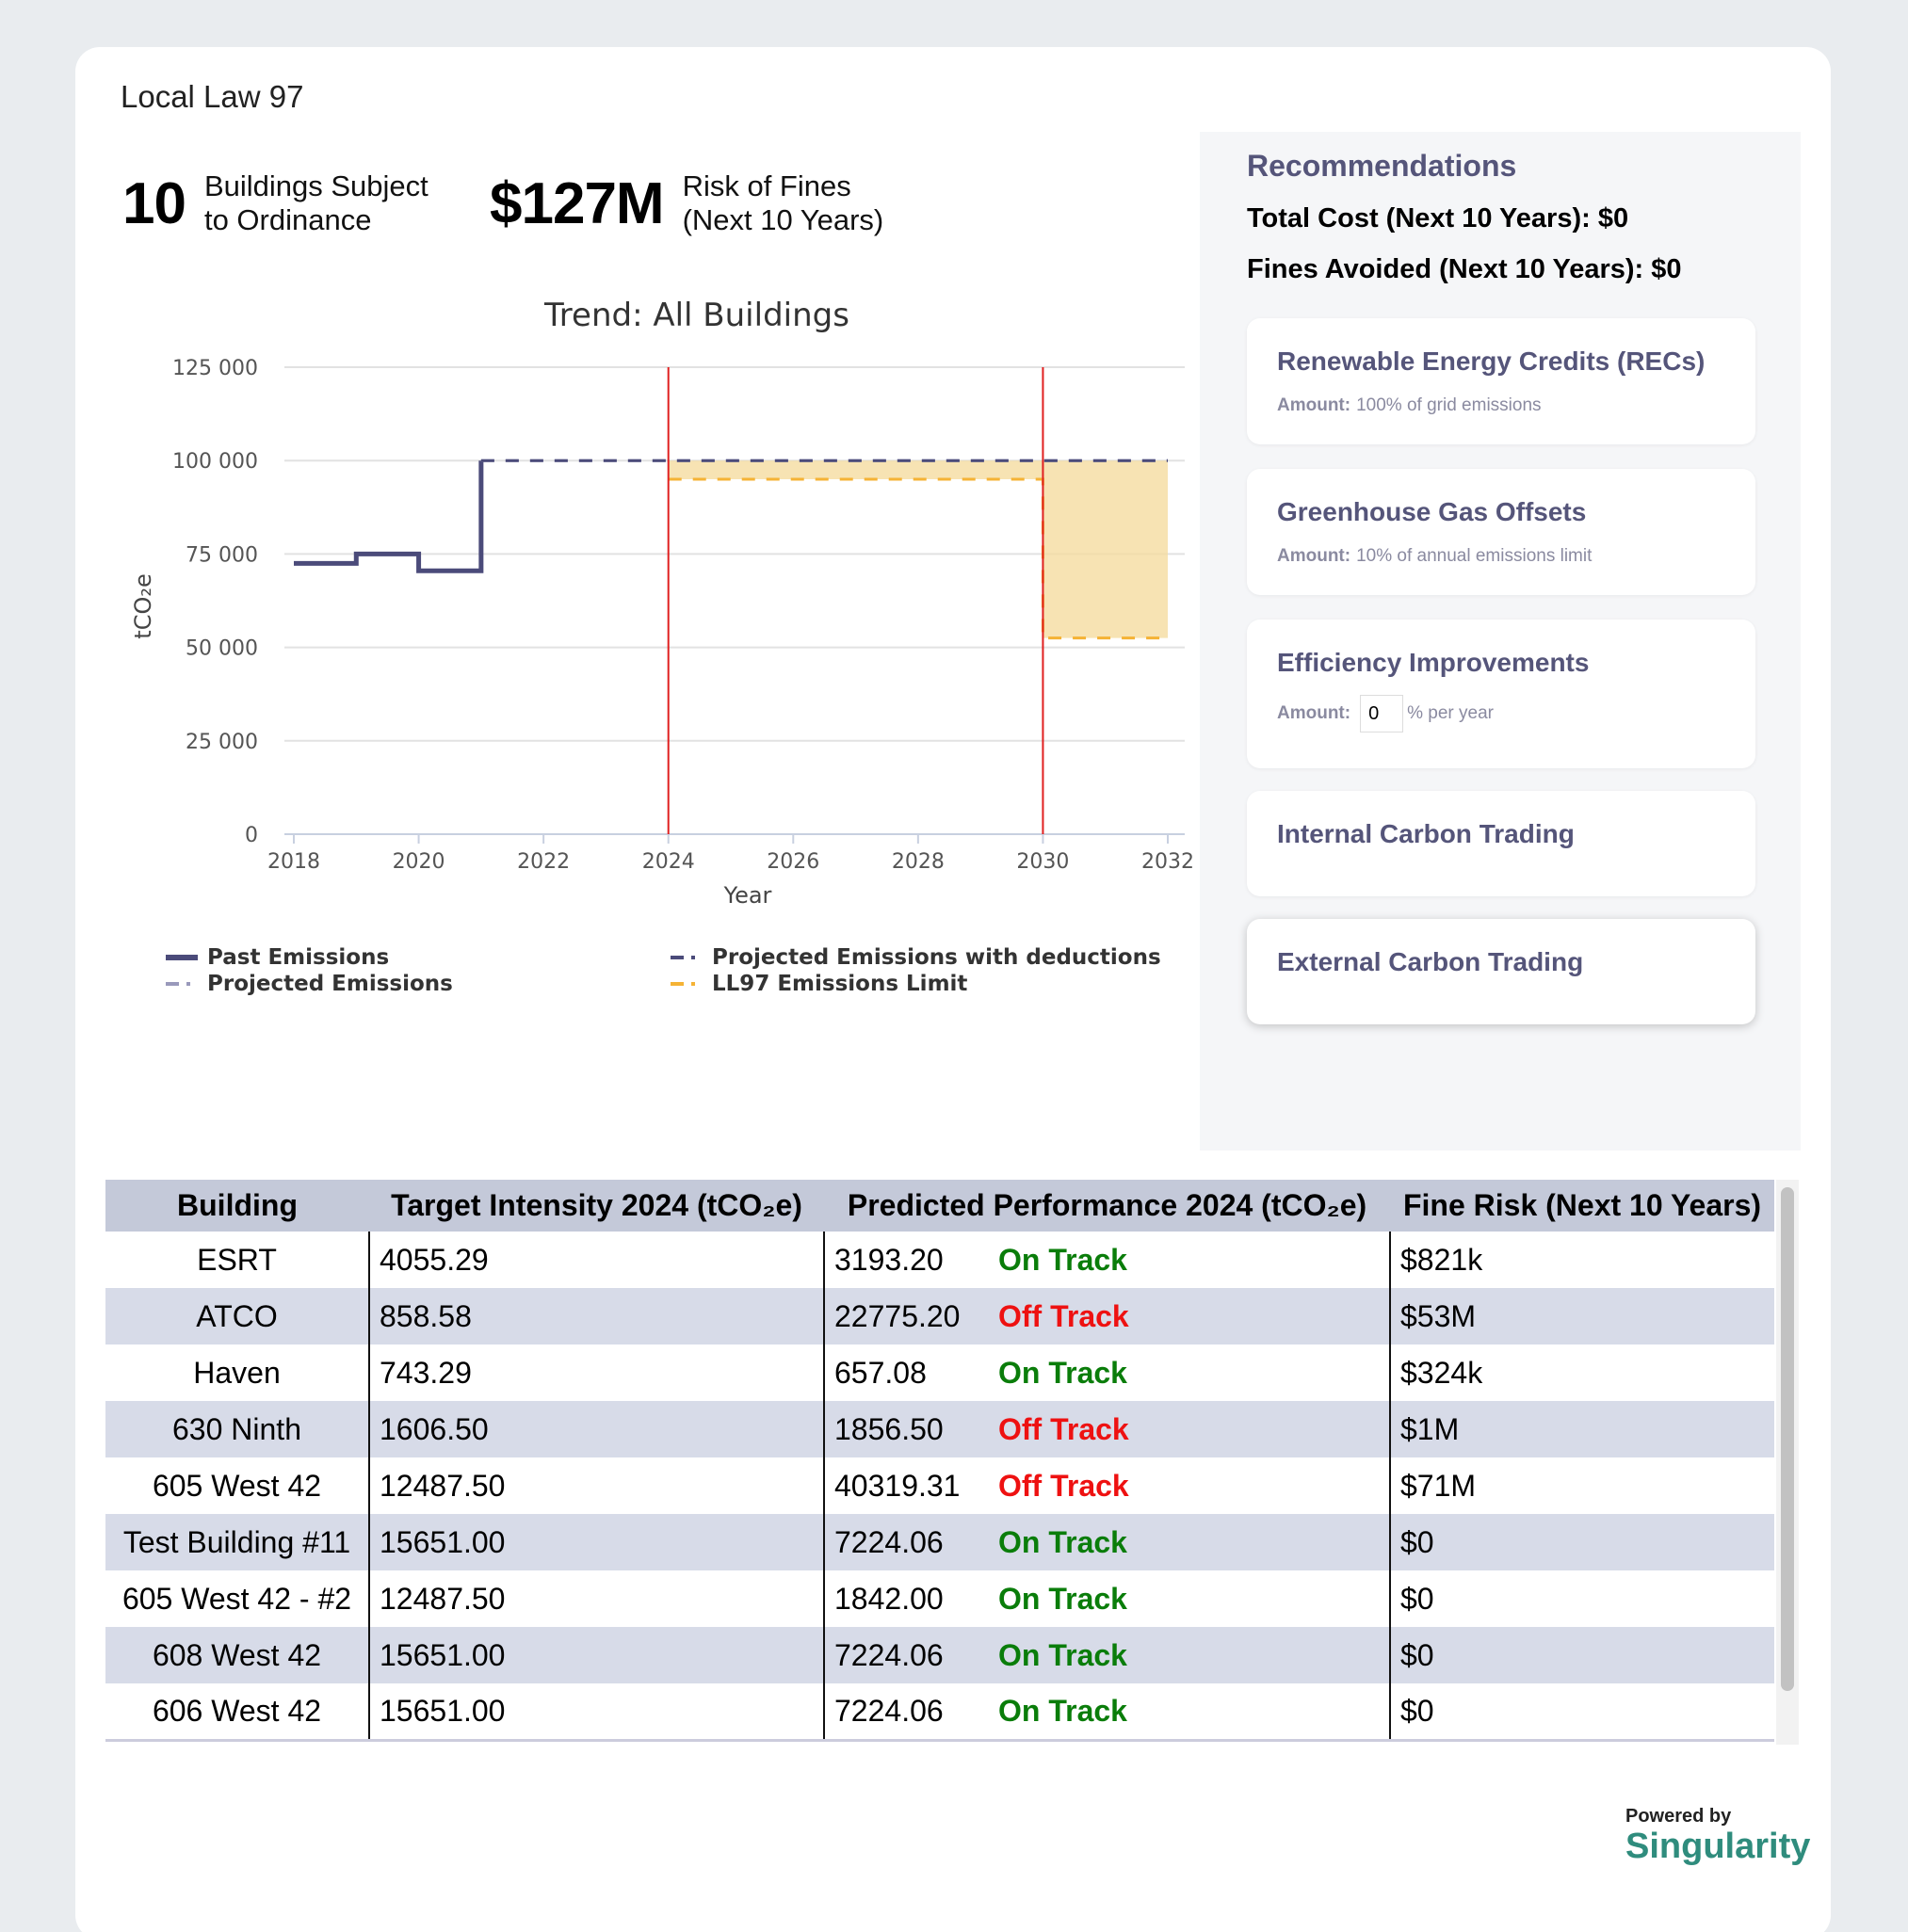 The image size is (1908, 1932). I want to click on reco-card-internal-trading: Internal Carbon Trading, so click(1501, 843).